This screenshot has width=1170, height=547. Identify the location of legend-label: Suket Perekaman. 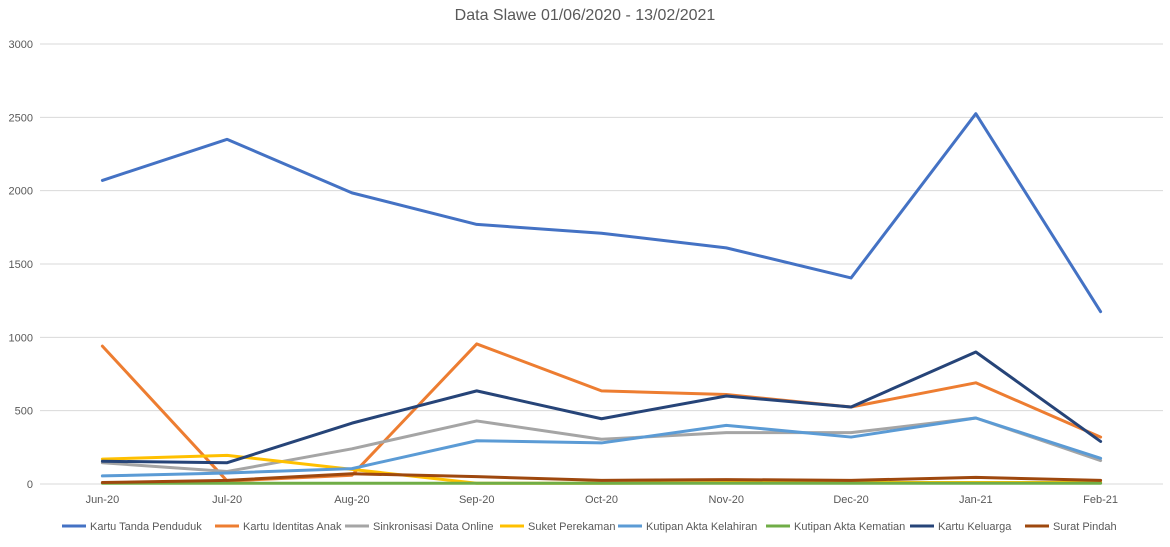
(571, 527).